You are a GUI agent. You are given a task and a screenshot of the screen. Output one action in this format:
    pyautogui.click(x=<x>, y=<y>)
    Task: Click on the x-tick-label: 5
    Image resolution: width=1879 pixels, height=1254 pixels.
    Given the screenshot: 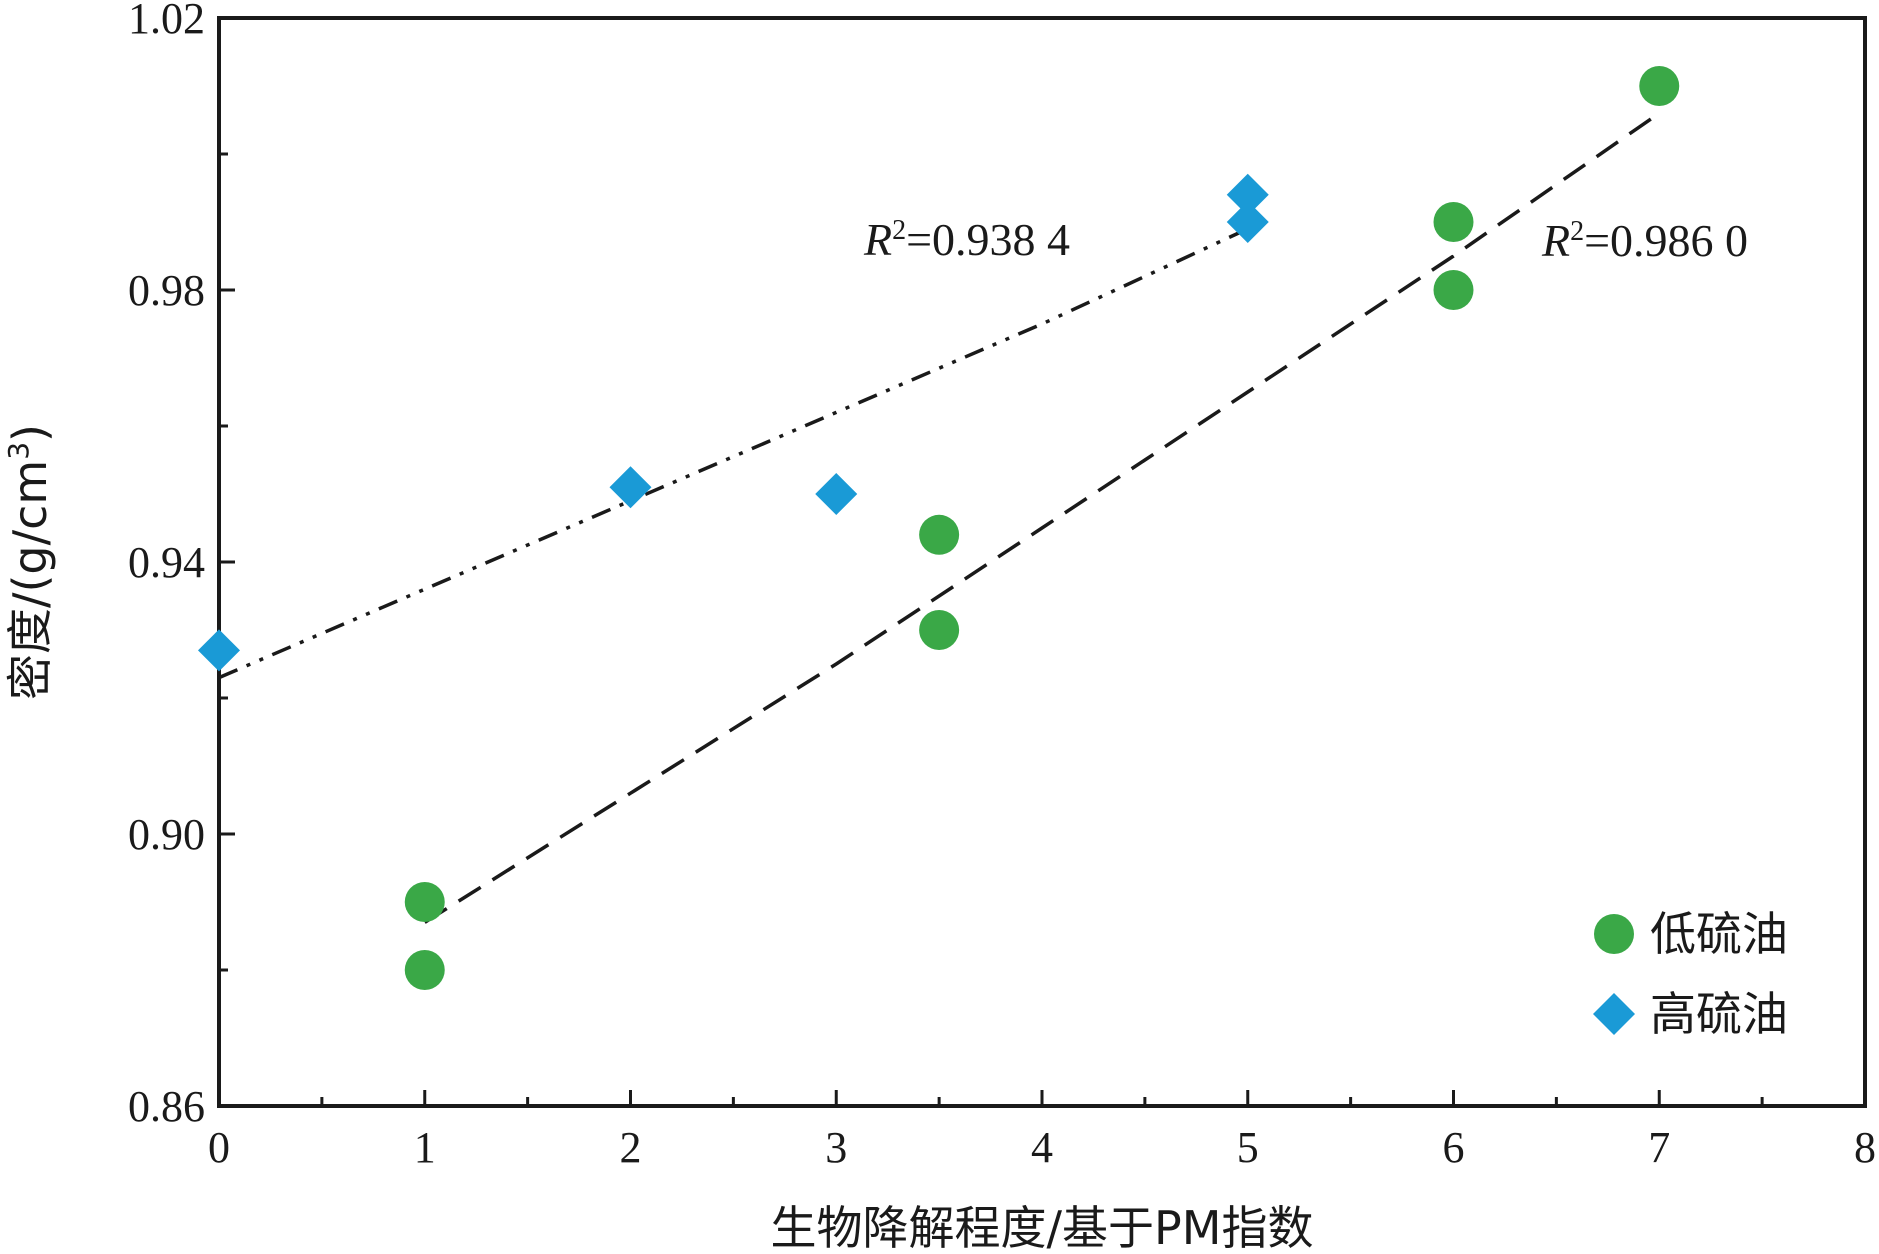 What is the action you would take?
    pyautogui.click(x=1248, y=1147)
    